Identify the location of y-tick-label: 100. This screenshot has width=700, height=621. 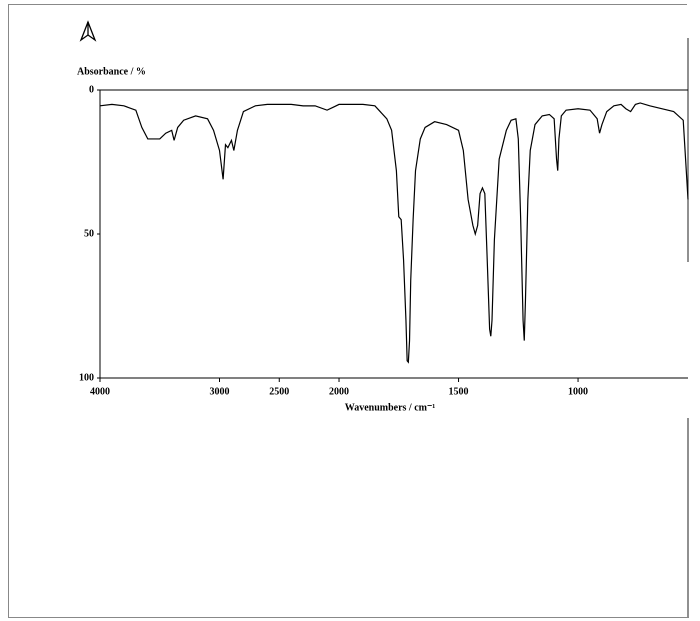
(86, 377).